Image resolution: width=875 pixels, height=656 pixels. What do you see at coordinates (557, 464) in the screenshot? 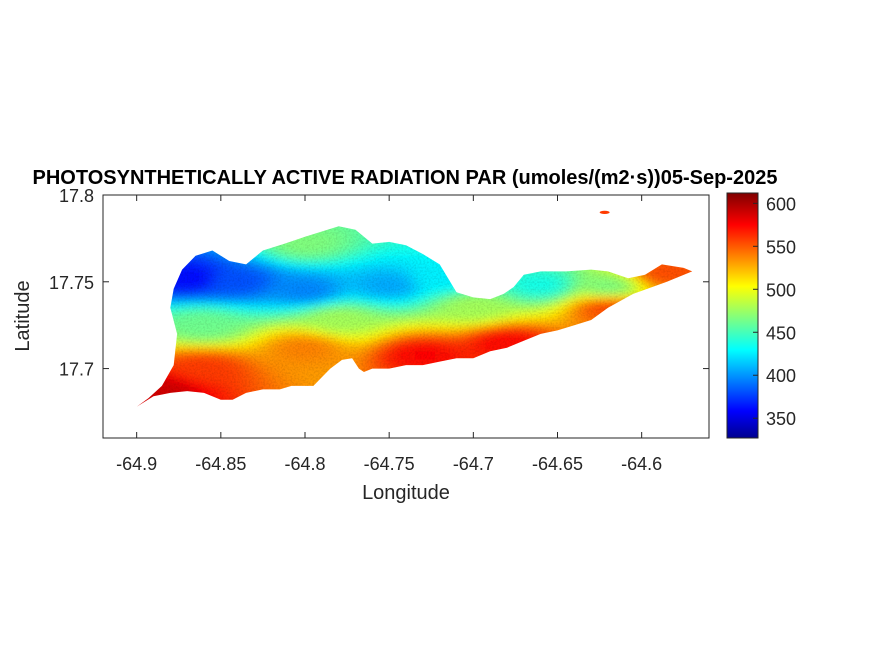
I see `x-tick-label: -64.65` at bounding box center [557, 464].